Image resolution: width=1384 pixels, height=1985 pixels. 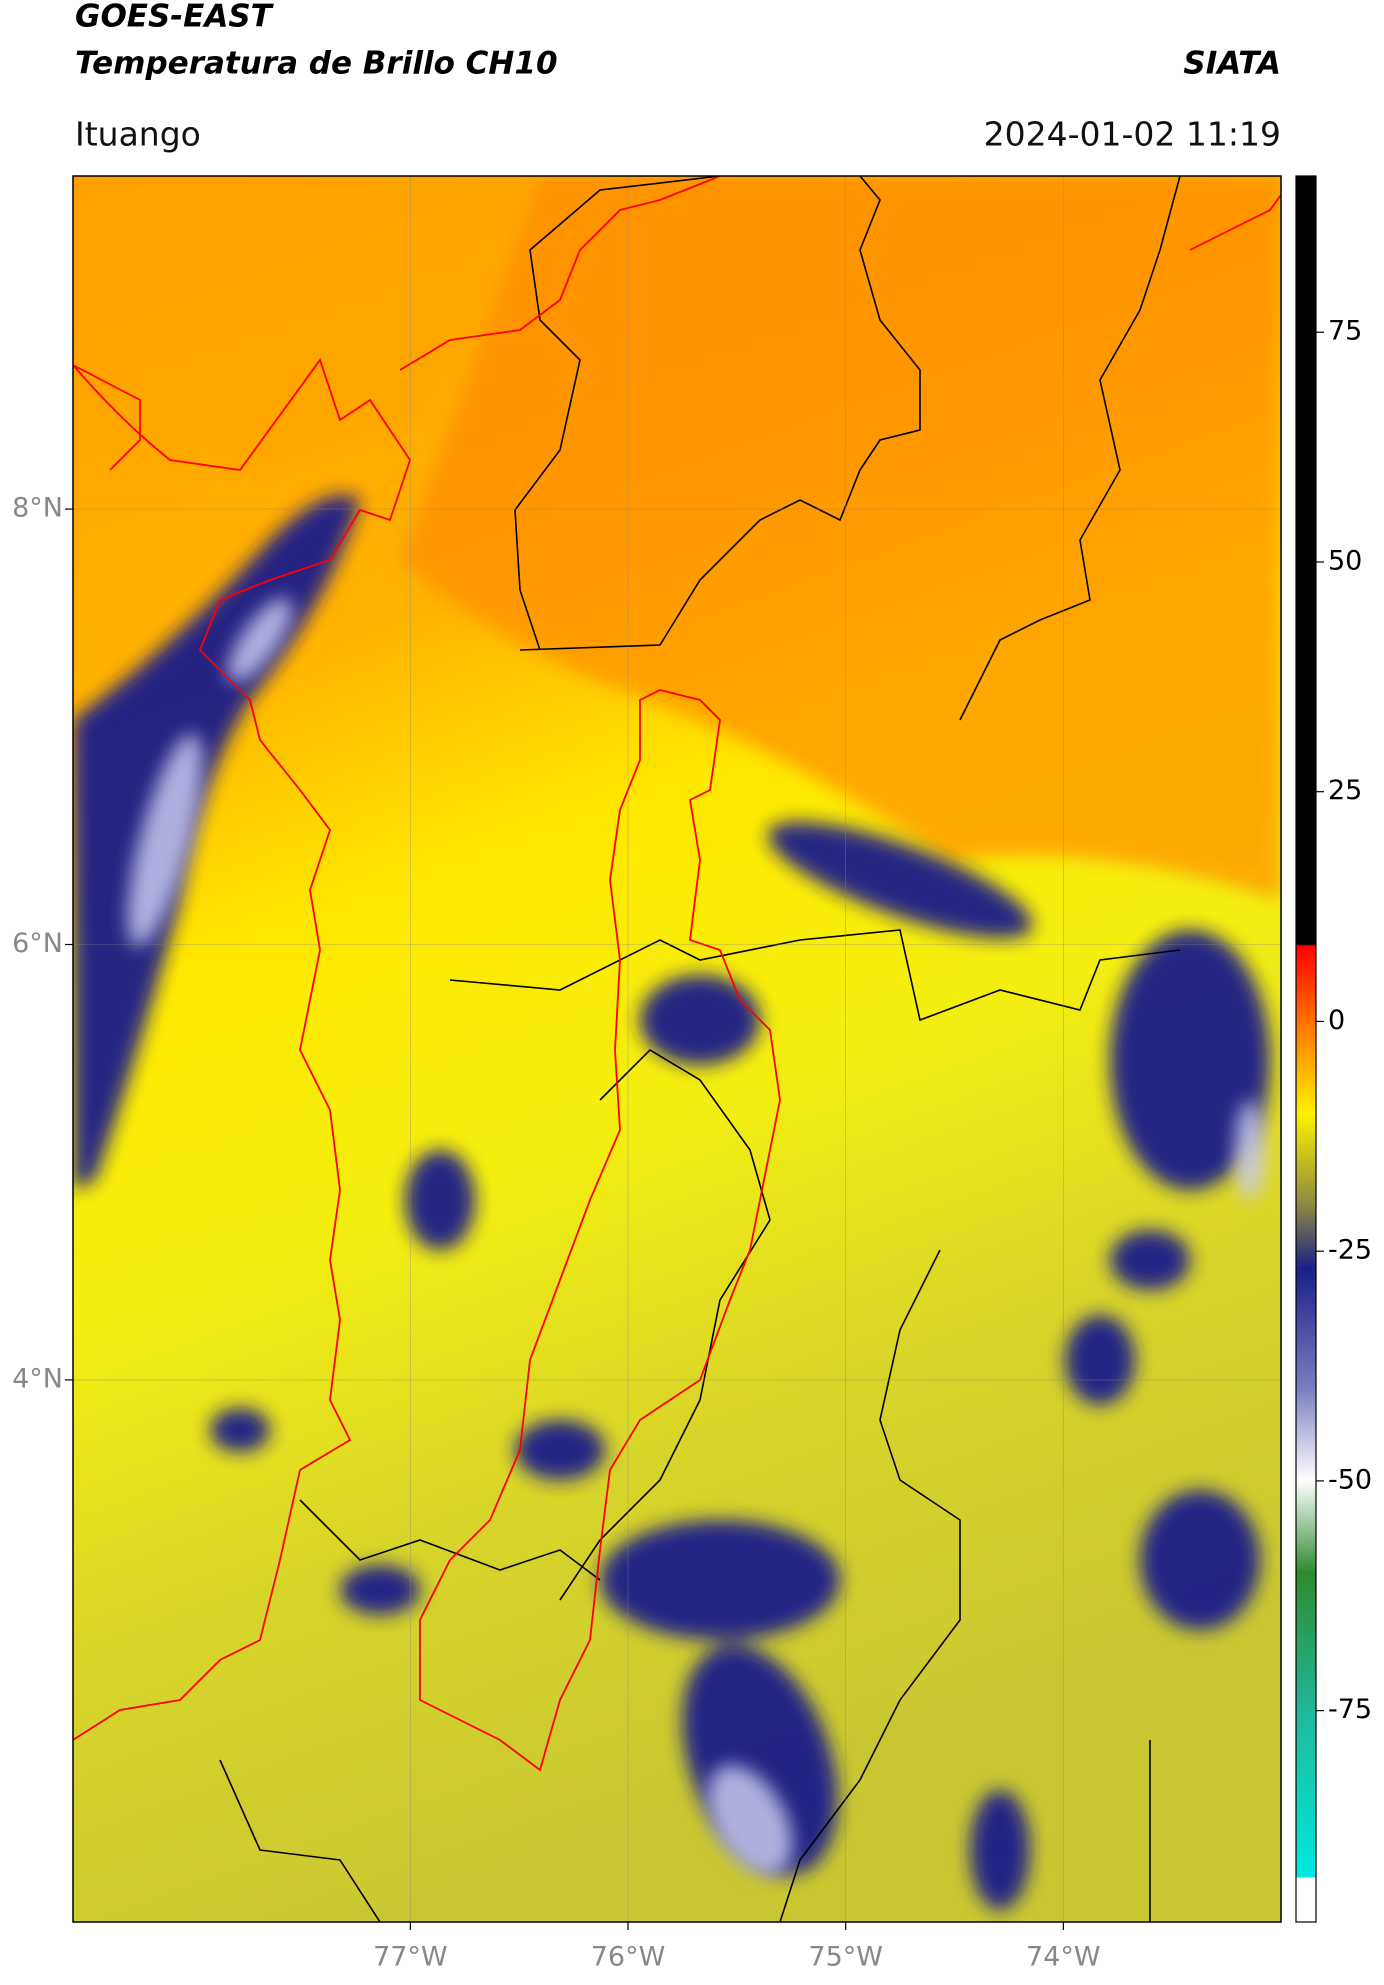 I want to click on colorbar-tick-label: 25, so click(x=1345, y=790).